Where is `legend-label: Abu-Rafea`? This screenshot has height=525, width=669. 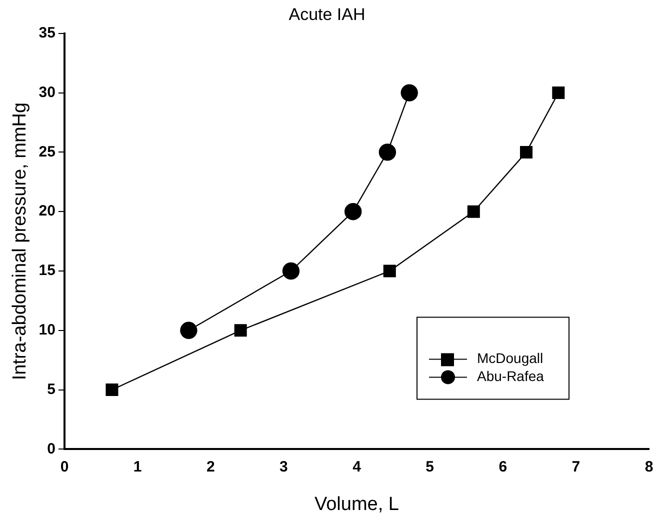 legend-label: Abu-Rafea is located at coordinates (510, 376).